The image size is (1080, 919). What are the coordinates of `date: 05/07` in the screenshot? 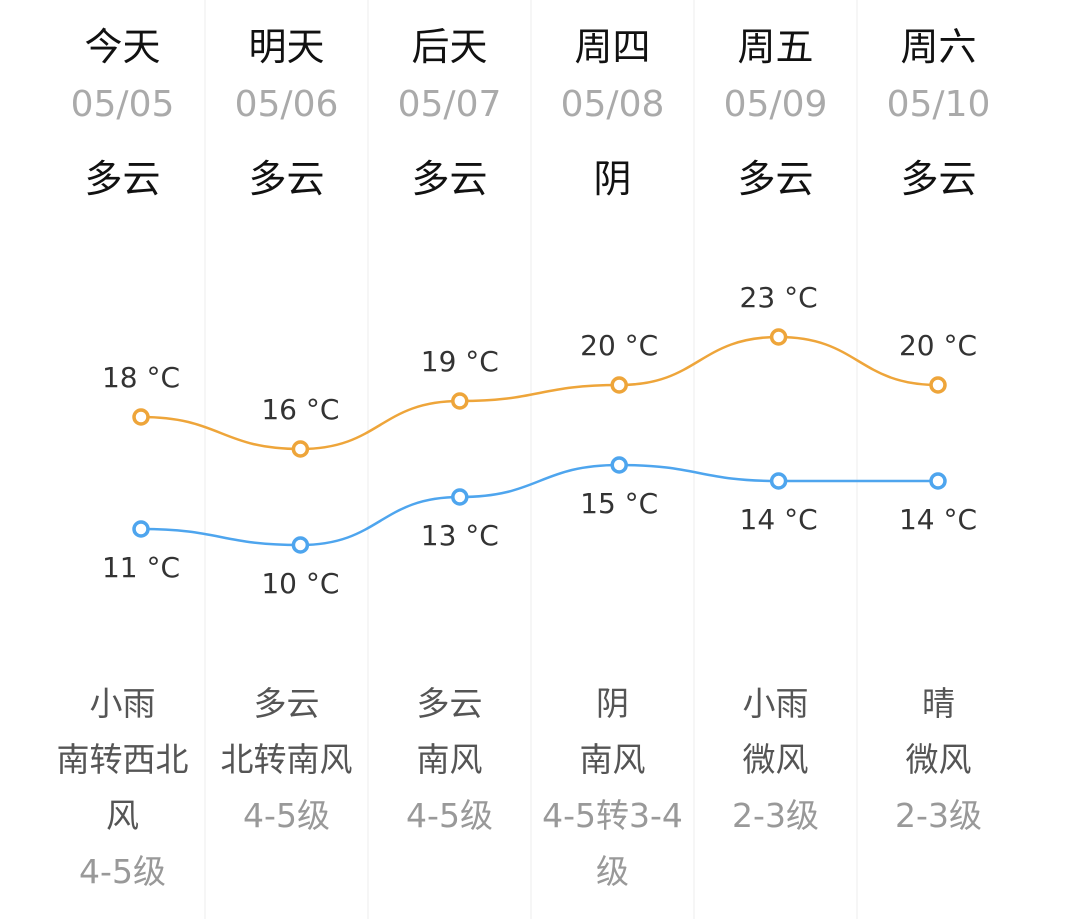 It's located at (449, 104).